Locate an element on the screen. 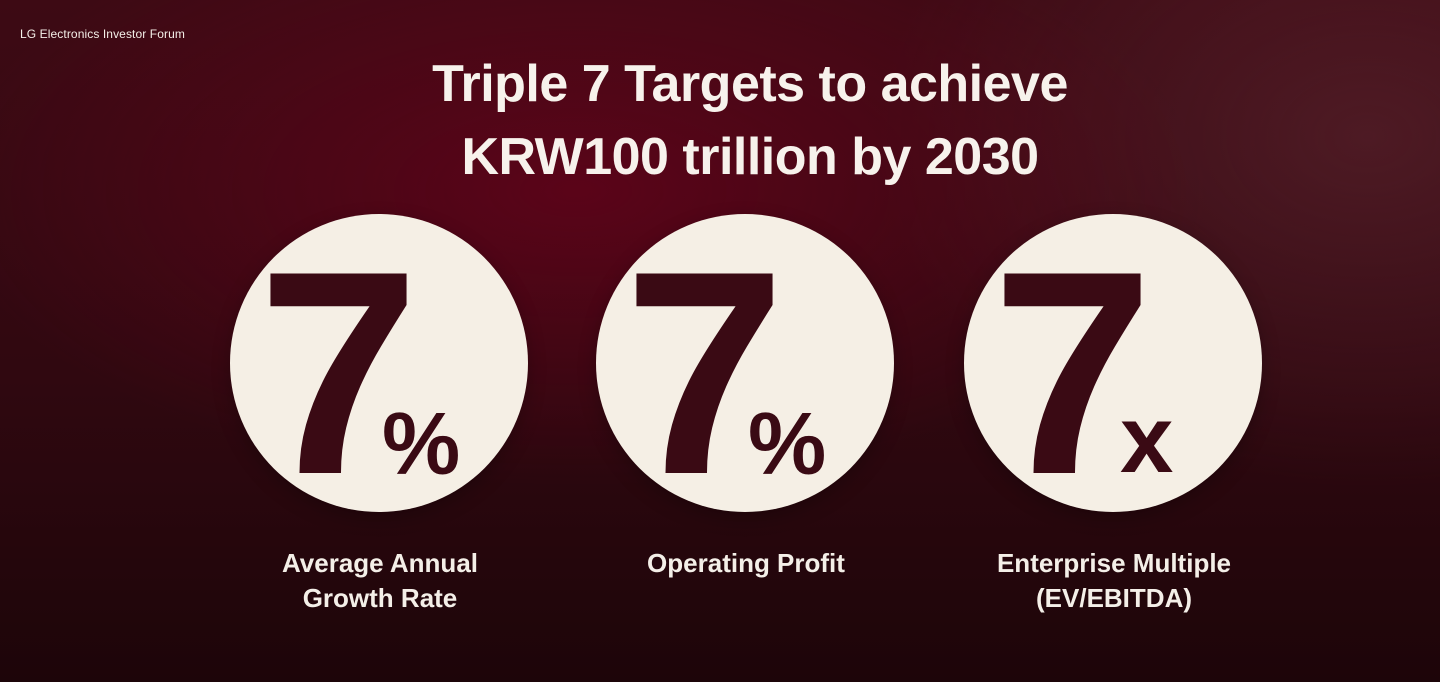 The height and width of the screenshot is (682, 1440). target-growth-rate: 7 % Average Annual Growth Rate is located at coordinates (380, 413).